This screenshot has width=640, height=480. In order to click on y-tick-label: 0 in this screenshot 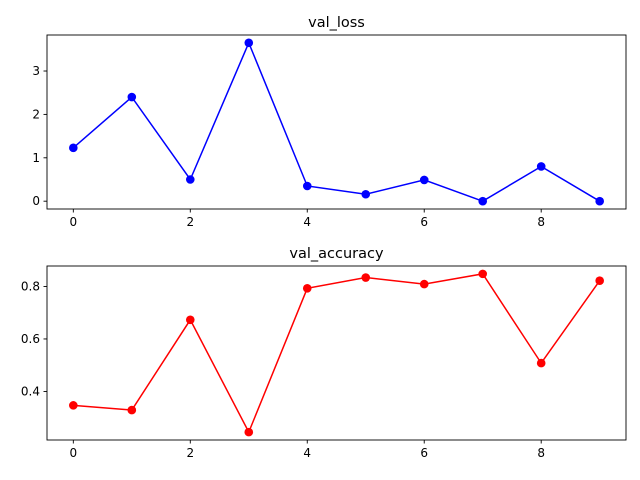, I will do `click(36, 201)`.